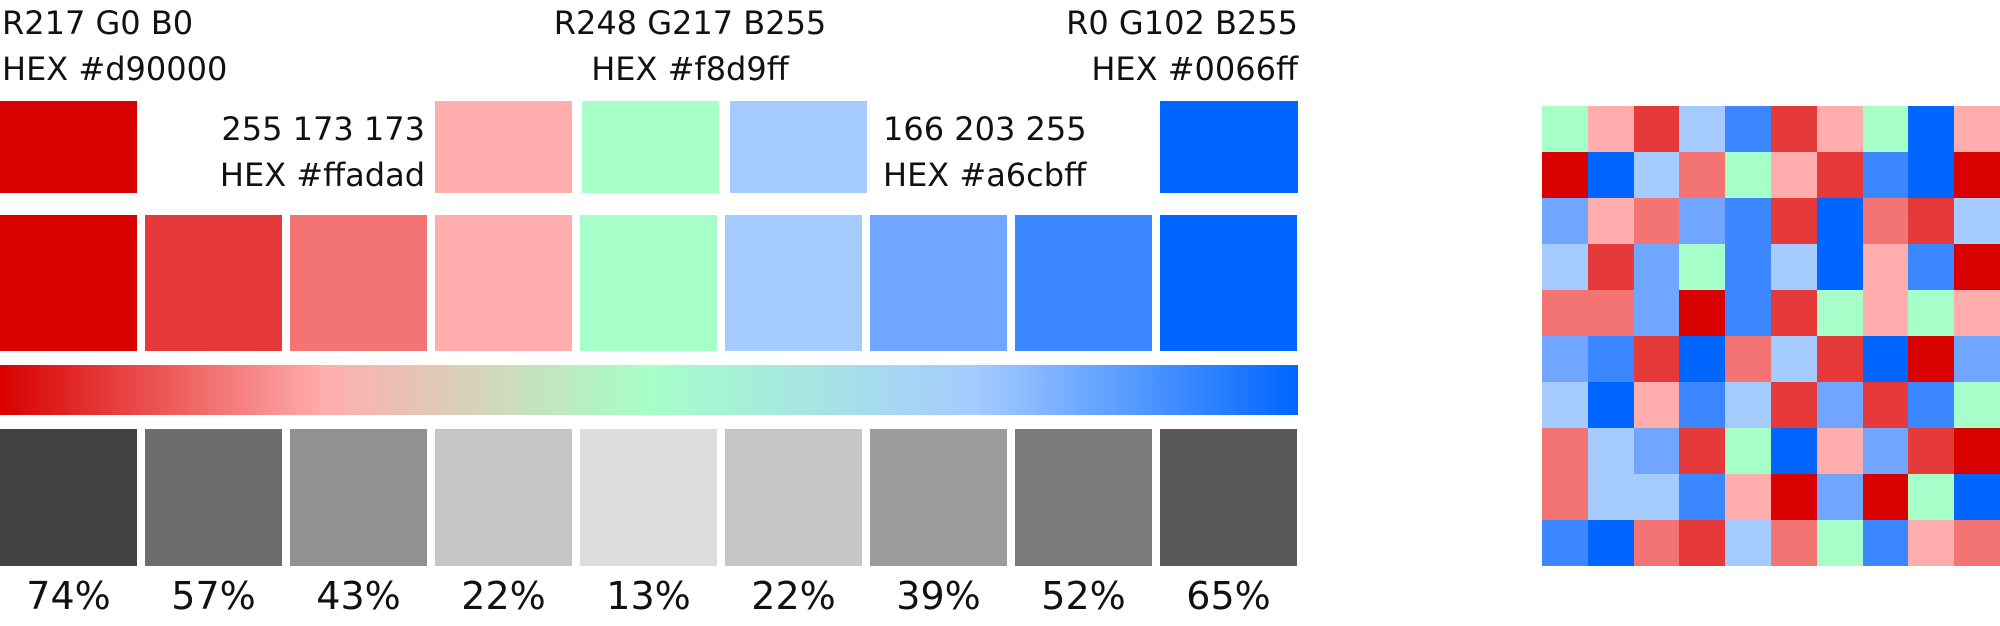 The height and width of the screenshot is (626, 2000). What do you see at coordinates (1182, 23) in the screenshot?
I see `anchor-blue-rgb: R0 G102 B255` at bounding box center [1182, 23].